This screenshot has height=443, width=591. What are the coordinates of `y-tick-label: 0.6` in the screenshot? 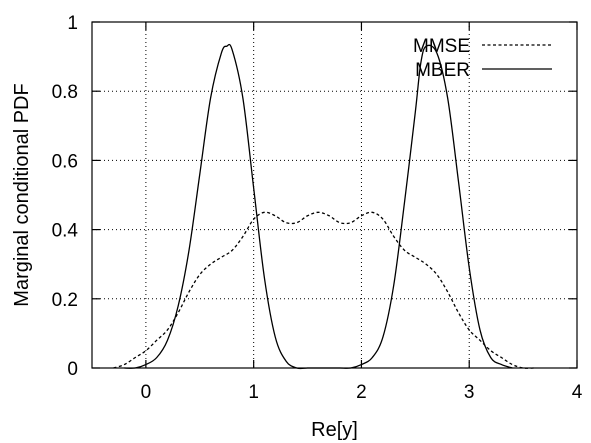 It's located at (65, 161).